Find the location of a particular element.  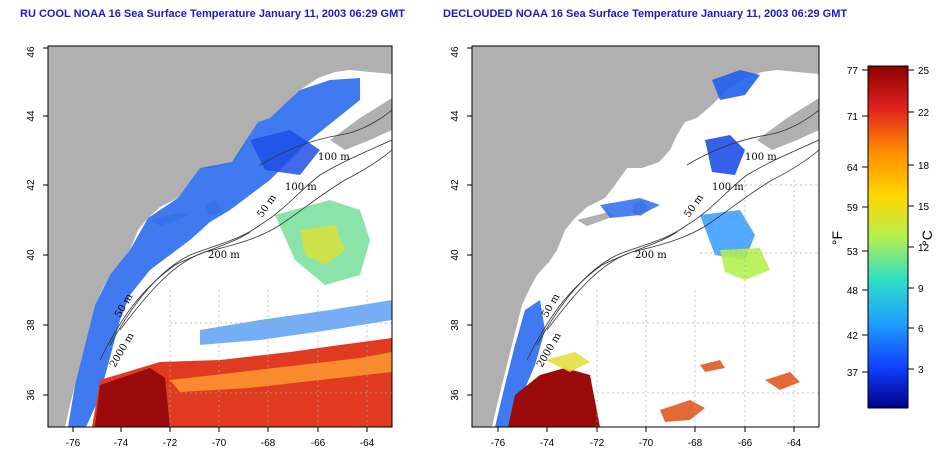

map-left-lon-axis: -76 -74 -72 -70 -68 -66 -64 is located at coordinates (220, 438).